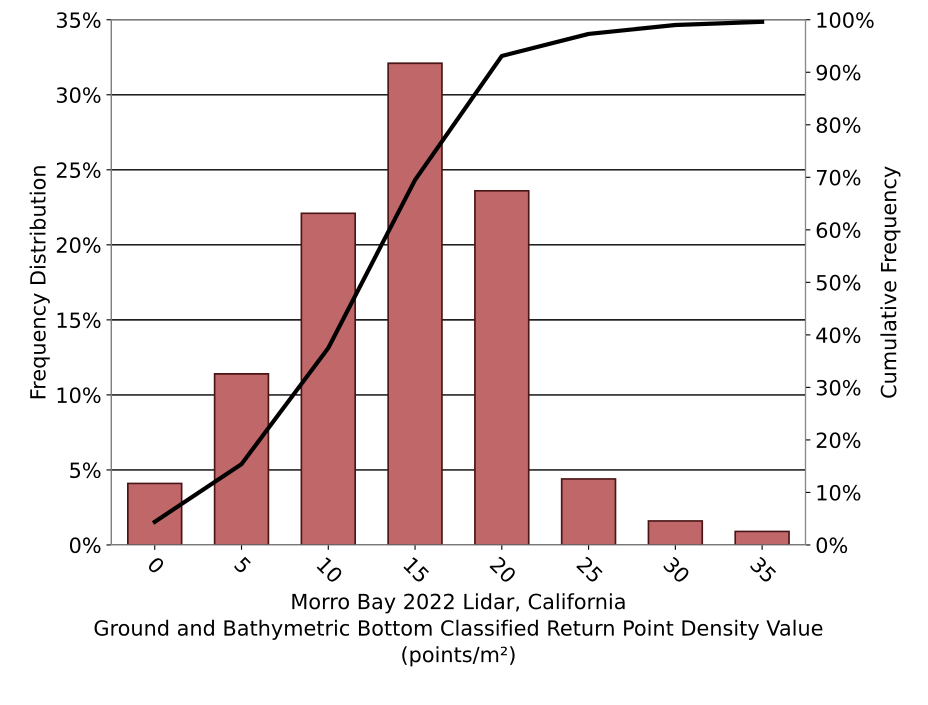  I want to click on y-tick-label: 5%, so click(85, 470).